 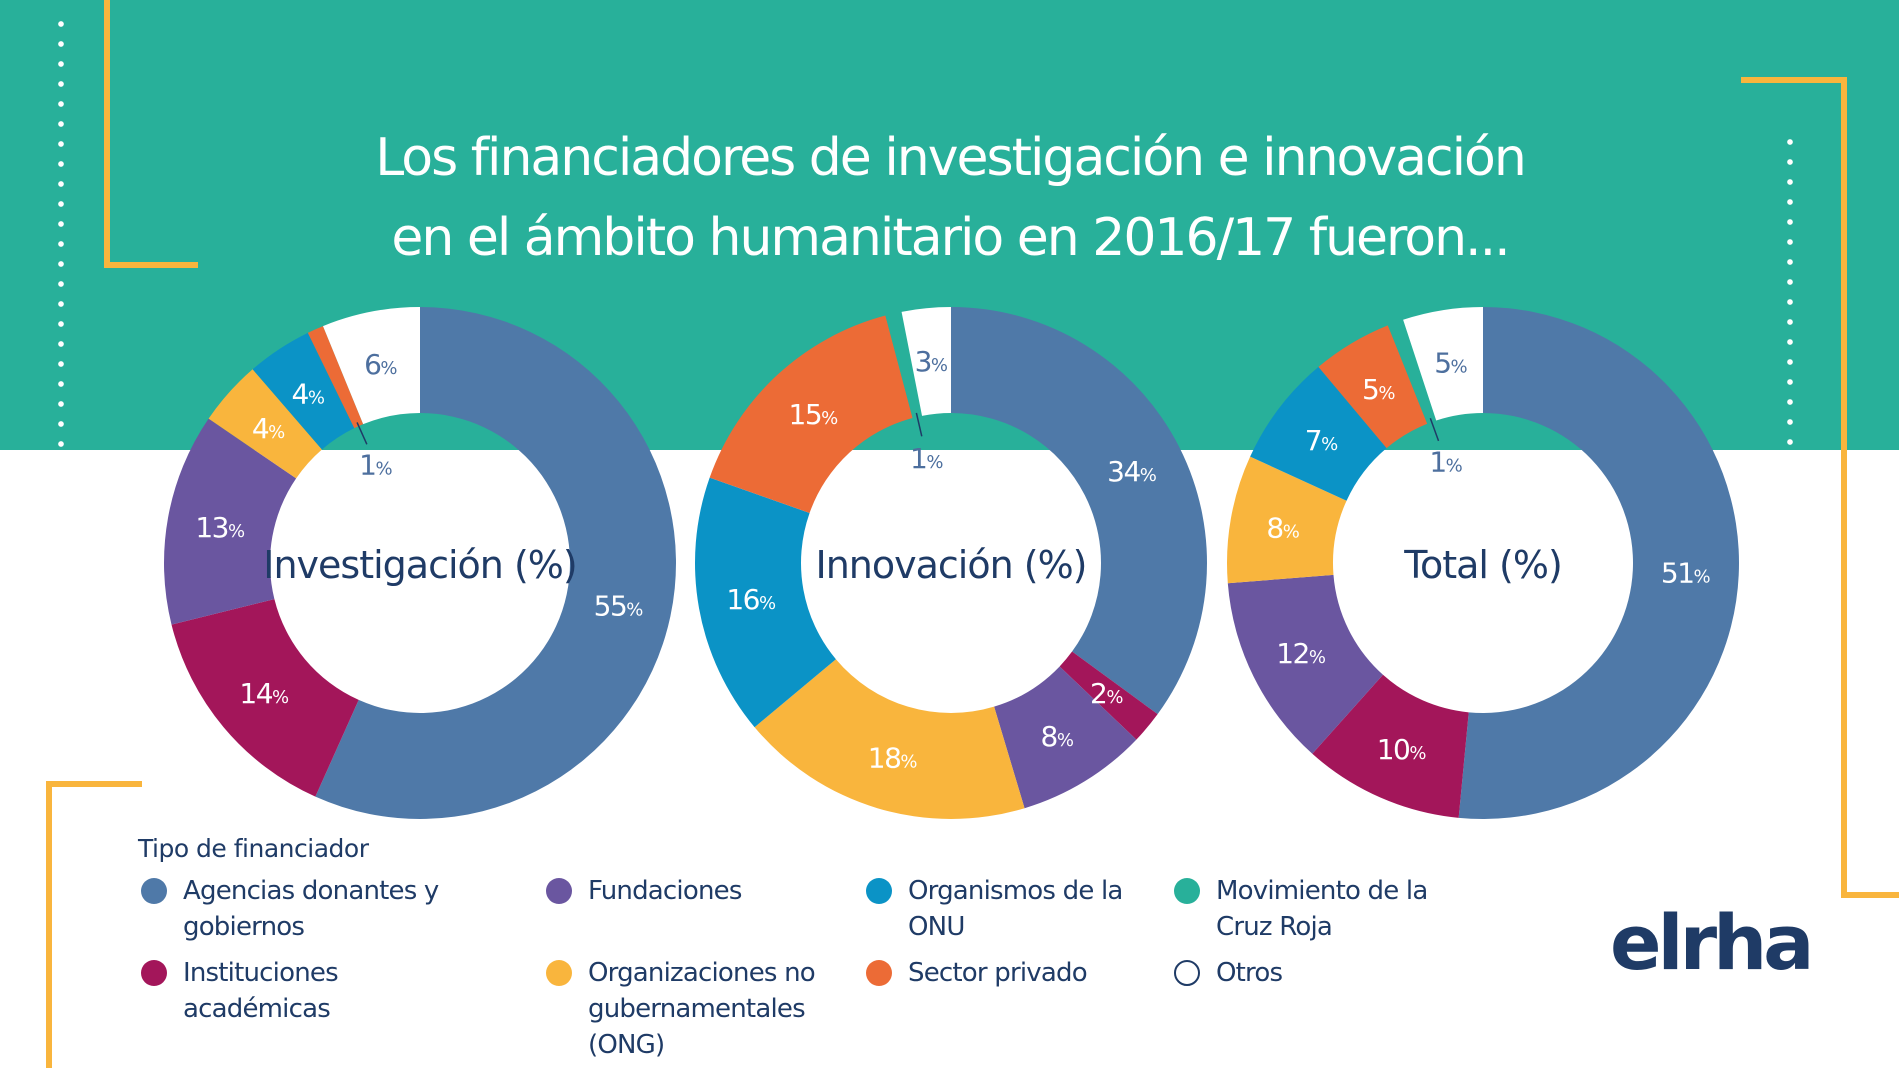 What do you see at coordinates (1712, 942) in the screenshot?
I see `elrha-logo: elrha` at bounding box center [1712, 942].